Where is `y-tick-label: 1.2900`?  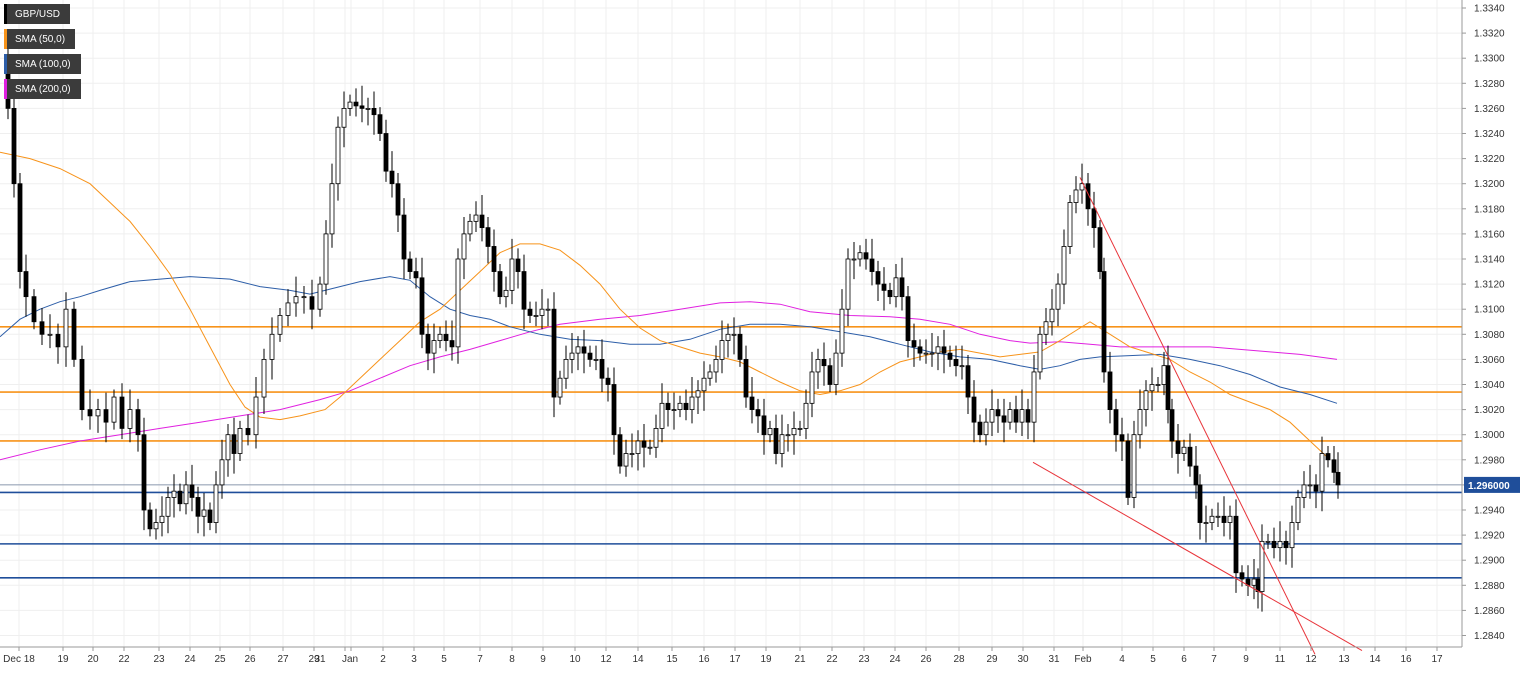 y-tick-label: 1.2900 is located at coordinates (1489, 561).